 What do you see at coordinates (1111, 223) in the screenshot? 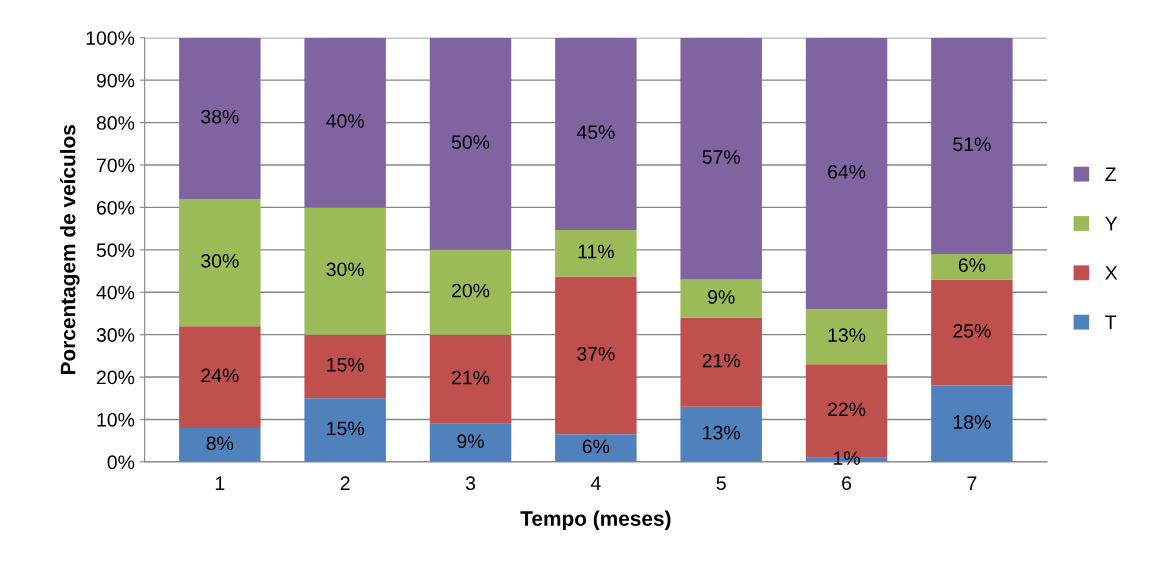
I see `legend-label: Y` at bounding box center [1111, 223].